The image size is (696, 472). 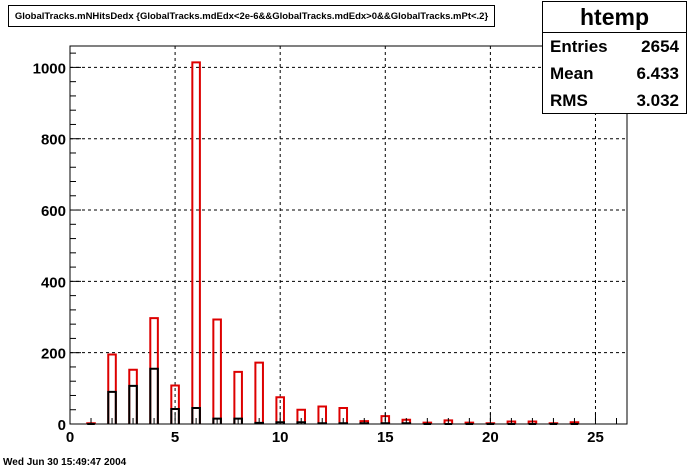 I want to click on y-tick-label: 0, so click(x=62, y=425).